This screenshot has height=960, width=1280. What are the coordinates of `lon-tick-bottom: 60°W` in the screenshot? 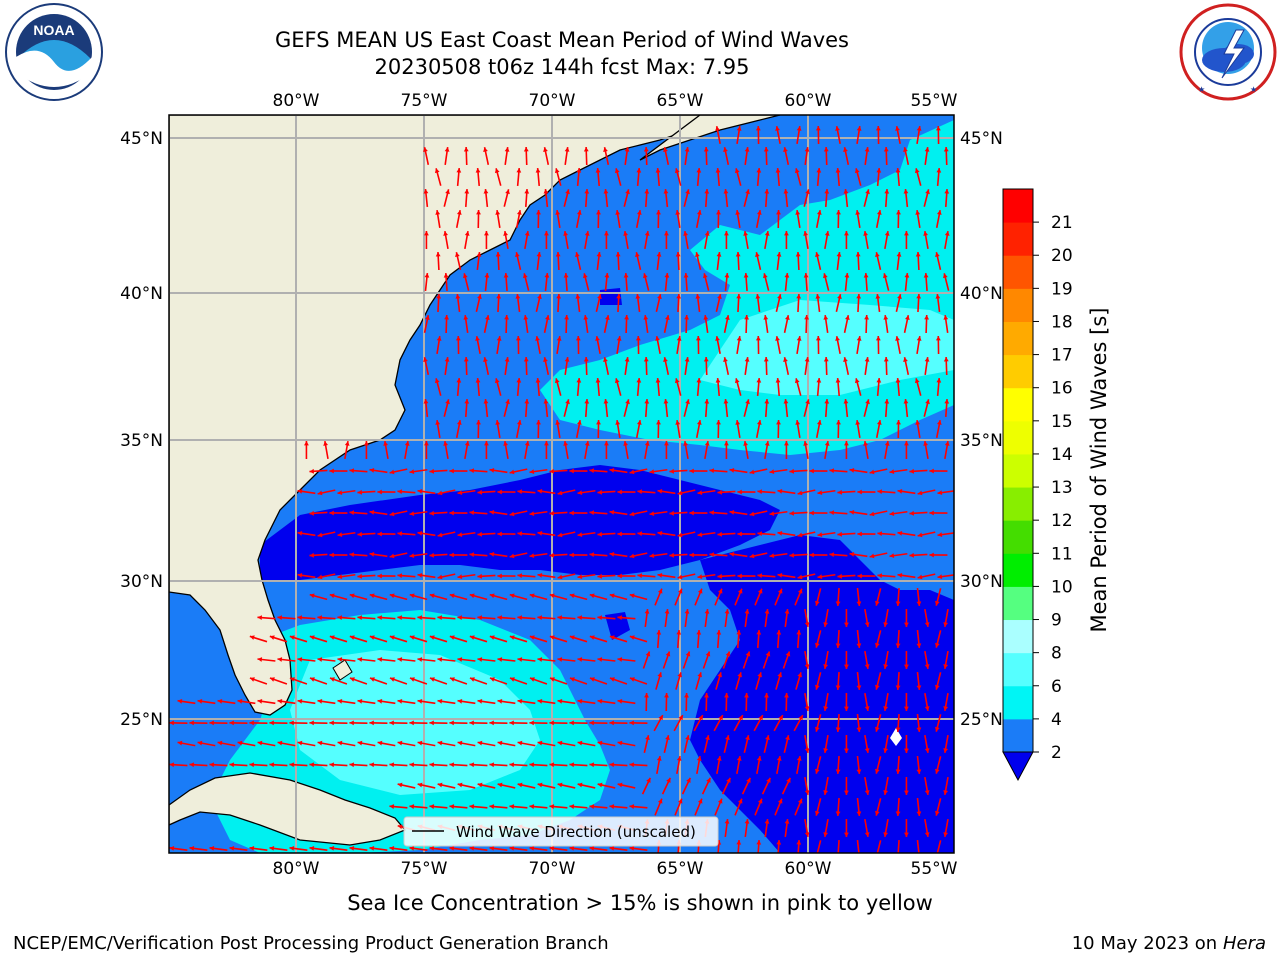 It's located at (808, 869).